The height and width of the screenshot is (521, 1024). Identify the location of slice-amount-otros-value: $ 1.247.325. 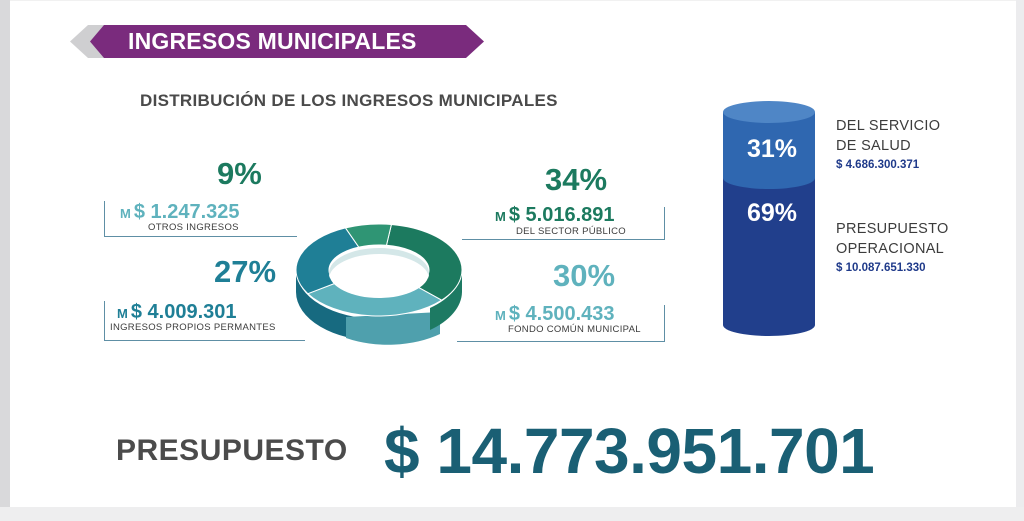
(186, 212).